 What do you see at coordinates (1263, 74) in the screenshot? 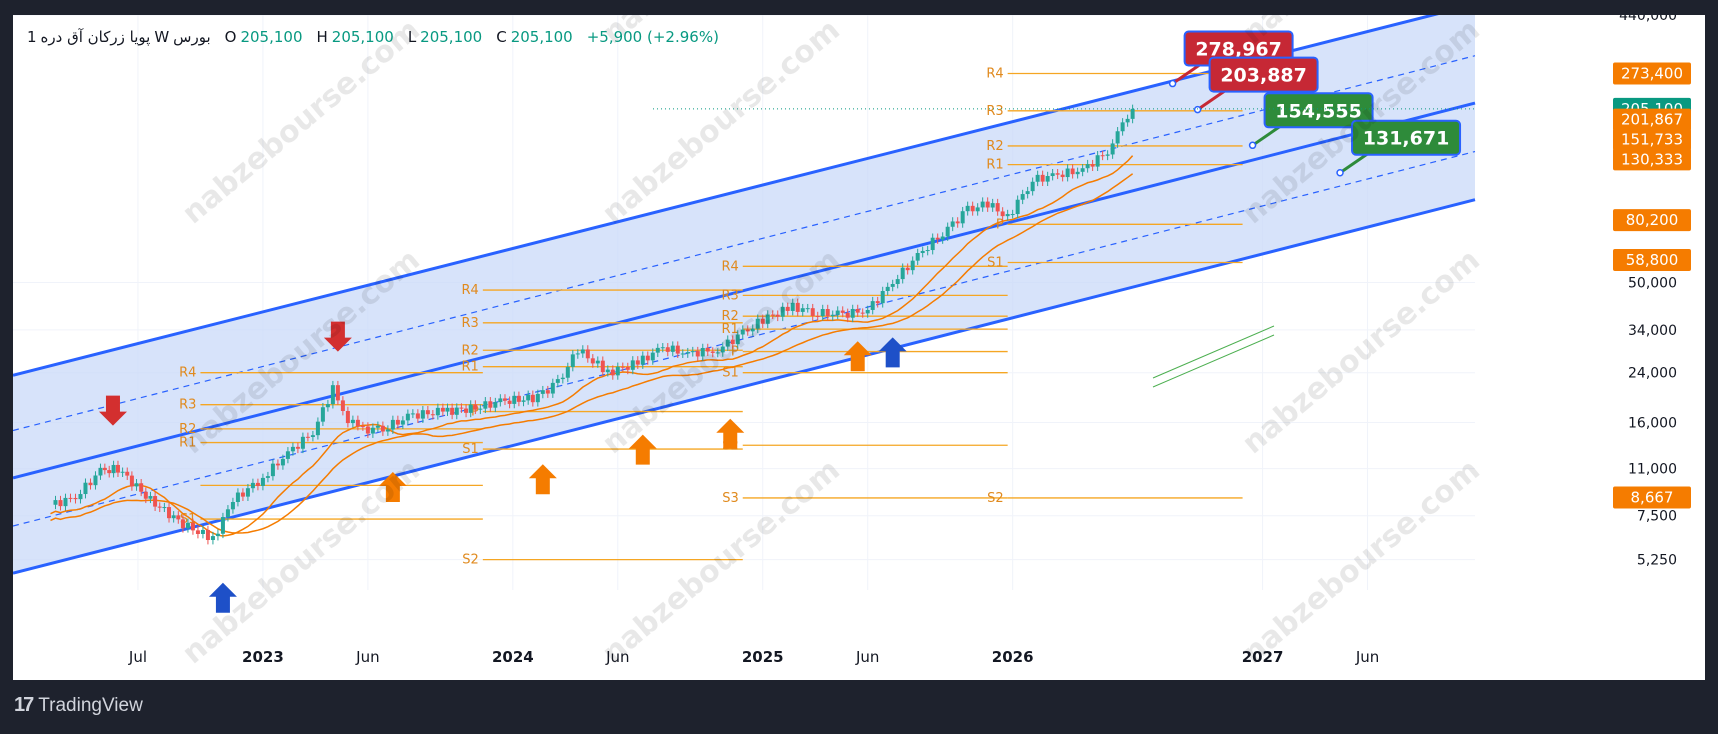
I see `callout-box` at bounding box center [1263, 74].